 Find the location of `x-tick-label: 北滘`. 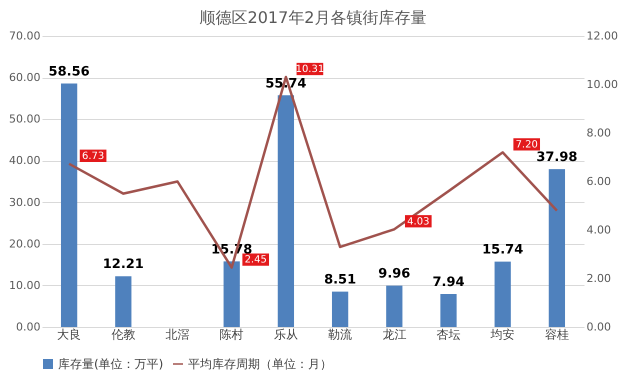

x-tick-label: 北滘 is located at coordinates (178, 335).